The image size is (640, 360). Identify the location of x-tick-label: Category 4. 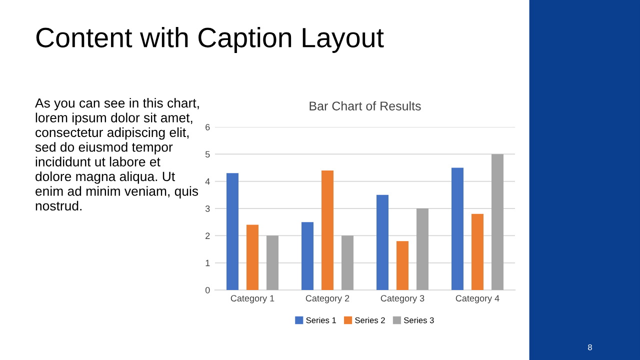
(478, 299).